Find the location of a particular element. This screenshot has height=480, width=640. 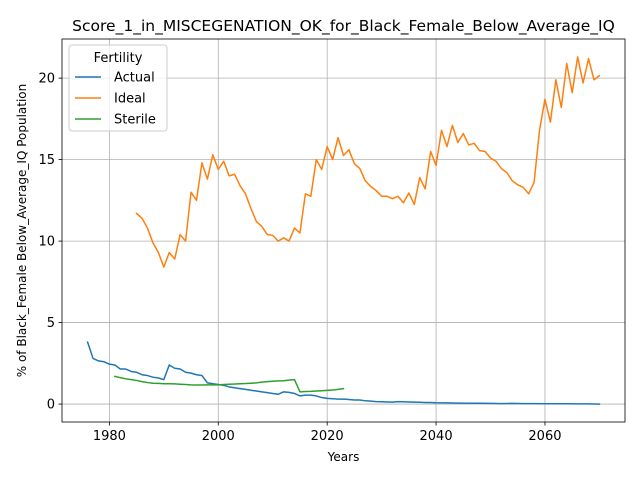

y-tick-label-5: 5 is located at coordinates (51, 323).